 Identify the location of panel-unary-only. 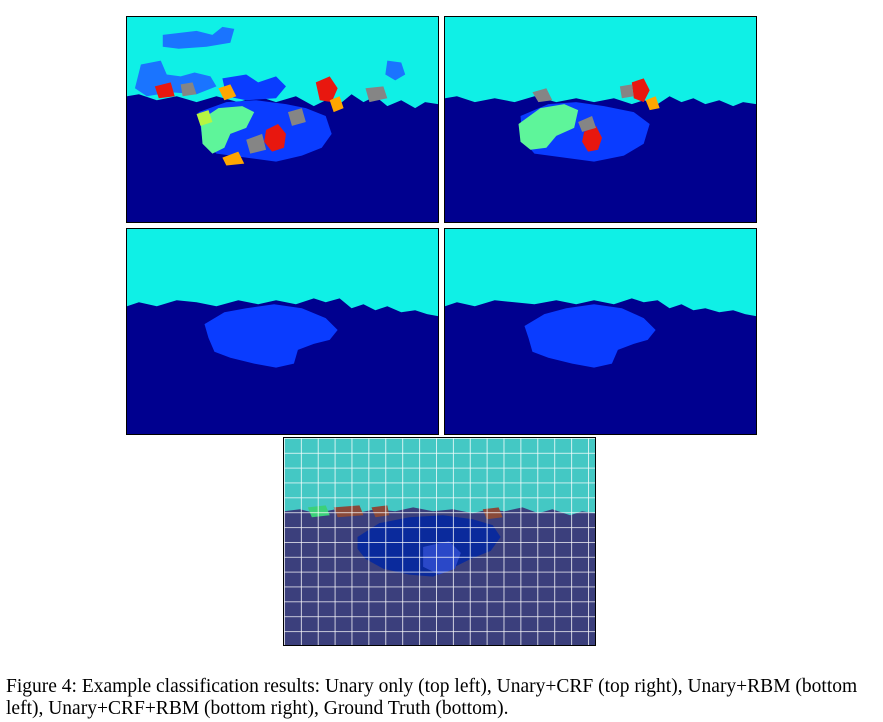
(282, 119).